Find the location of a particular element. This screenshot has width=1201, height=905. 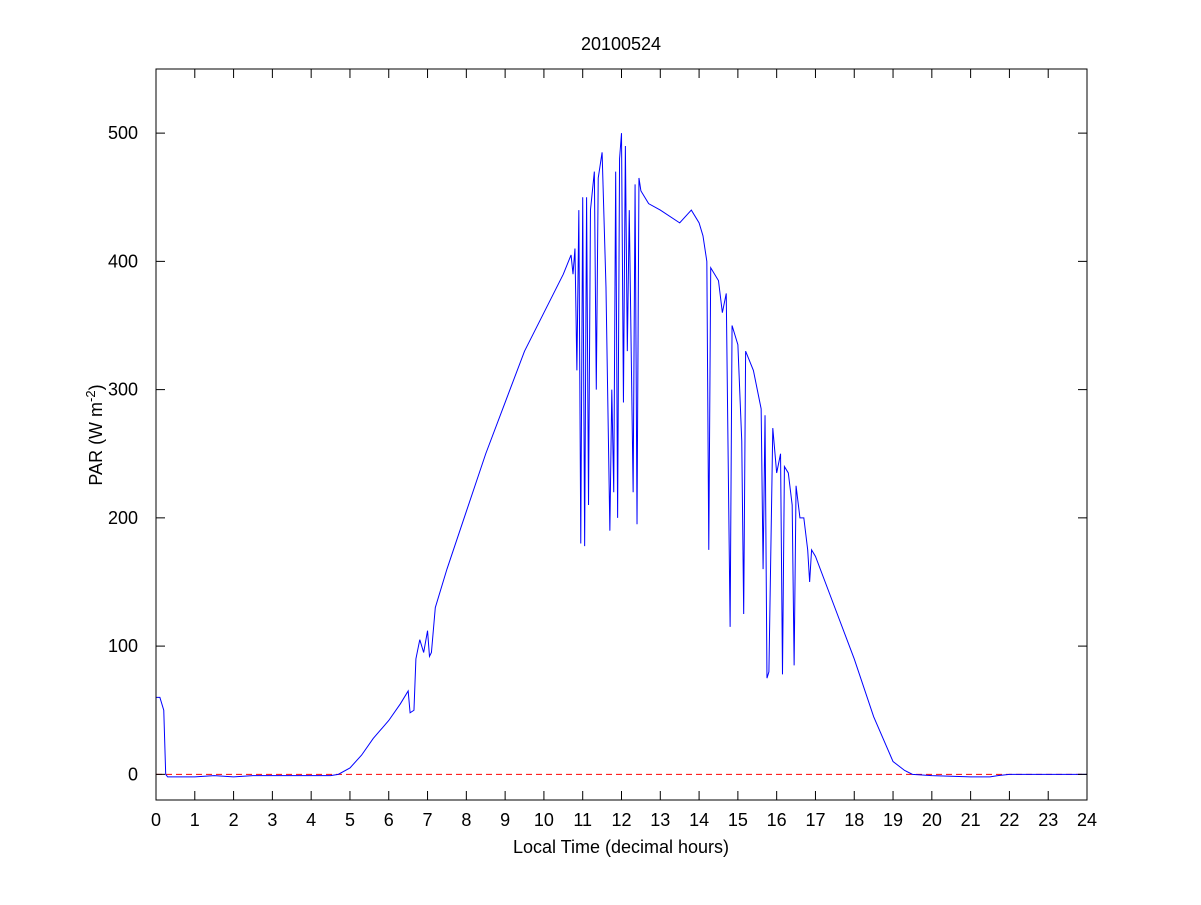

y-tick-label: 0 is located at coordinates (133, 774).